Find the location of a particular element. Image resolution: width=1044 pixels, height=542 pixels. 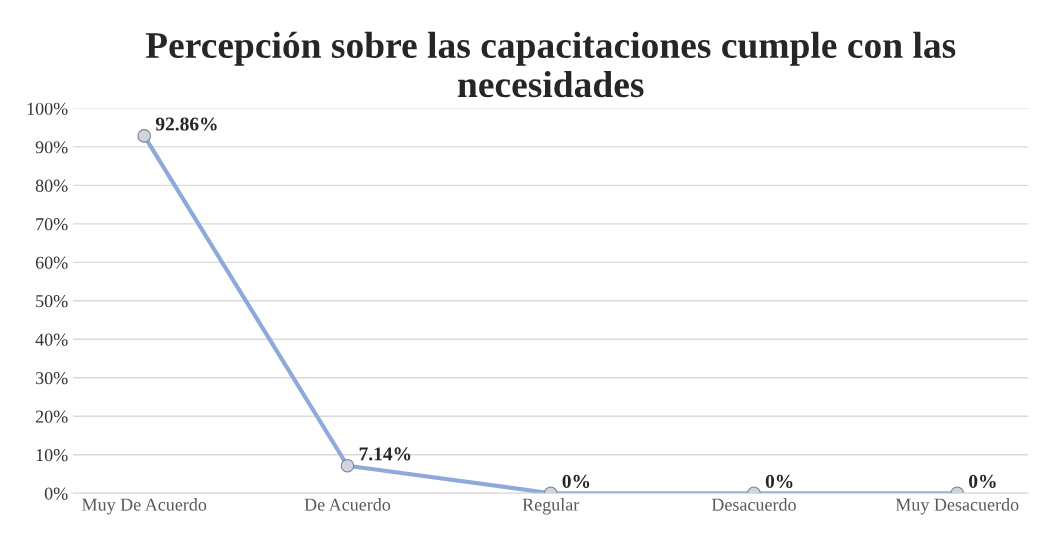

y-tick-label: 70% is located at coordinates (52, 224).